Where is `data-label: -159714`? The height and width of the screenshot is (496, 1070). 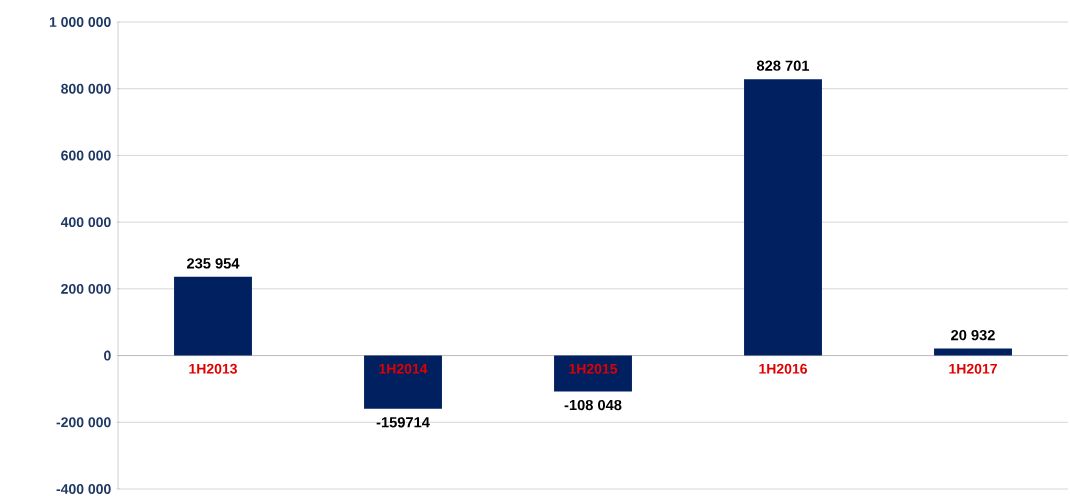
data-label: -159714 is located at coordinates (403, 422).